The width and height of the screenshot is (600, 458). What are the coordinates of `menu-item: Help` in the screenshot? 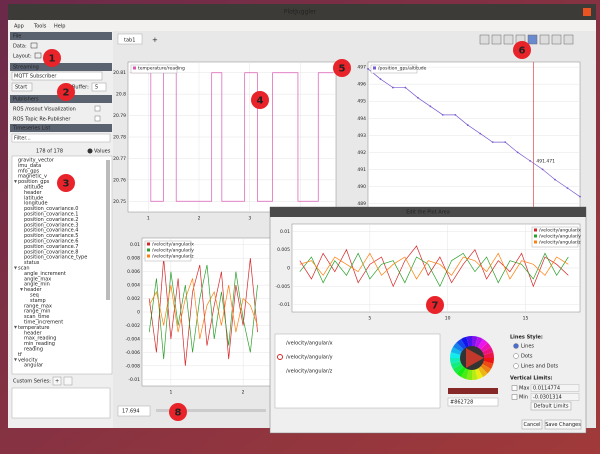 It's located at (59, 27).